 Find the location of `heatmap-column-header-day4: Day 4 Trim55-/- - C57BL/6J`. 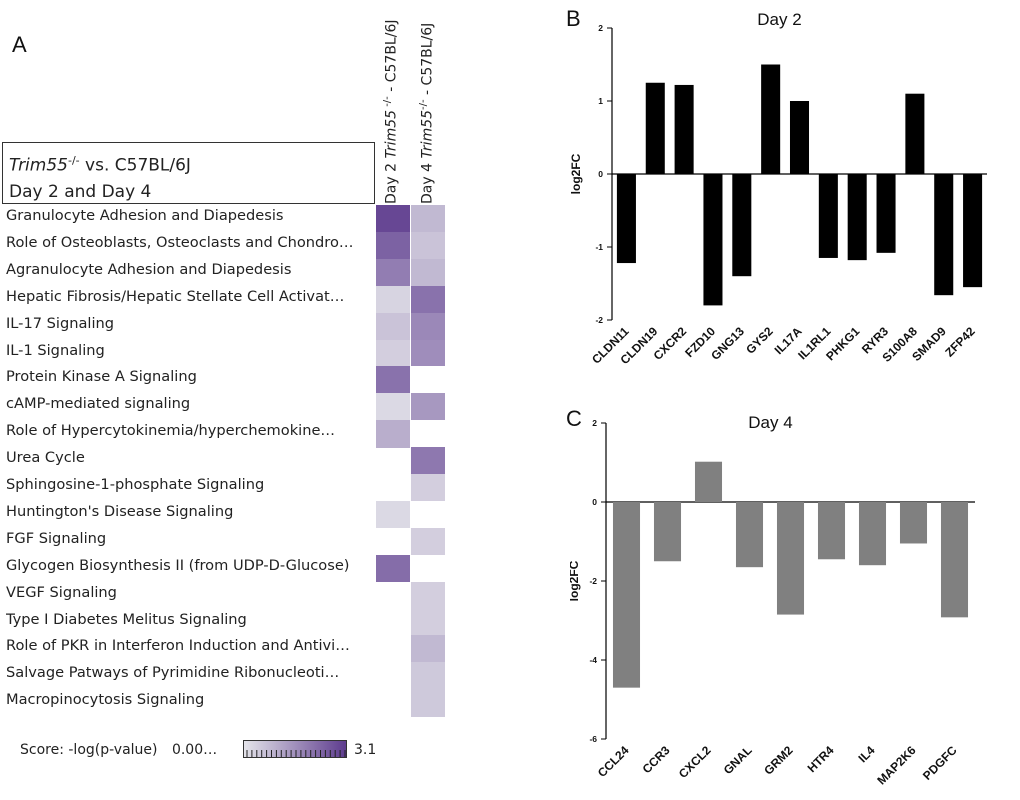

heatmap-column-header-day4: Day 4 Trim55-/- - C57BL/6J is located at coordinates (427, 113).